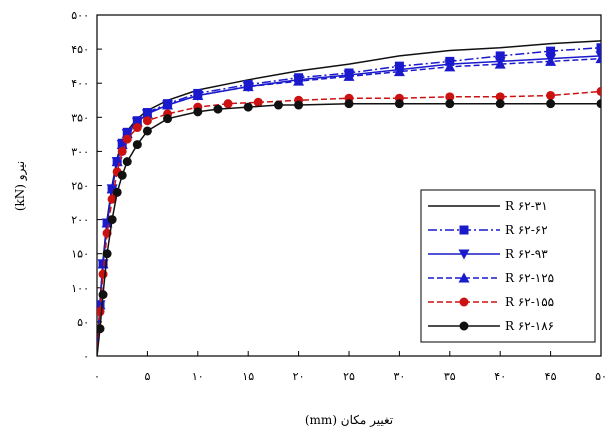 The width and height of the screenshot is (607, 434). Describe the element at coordinates (529, 326) in the screenshot. I see `legend-label: R ۶۲-۱۸۶` at that location.